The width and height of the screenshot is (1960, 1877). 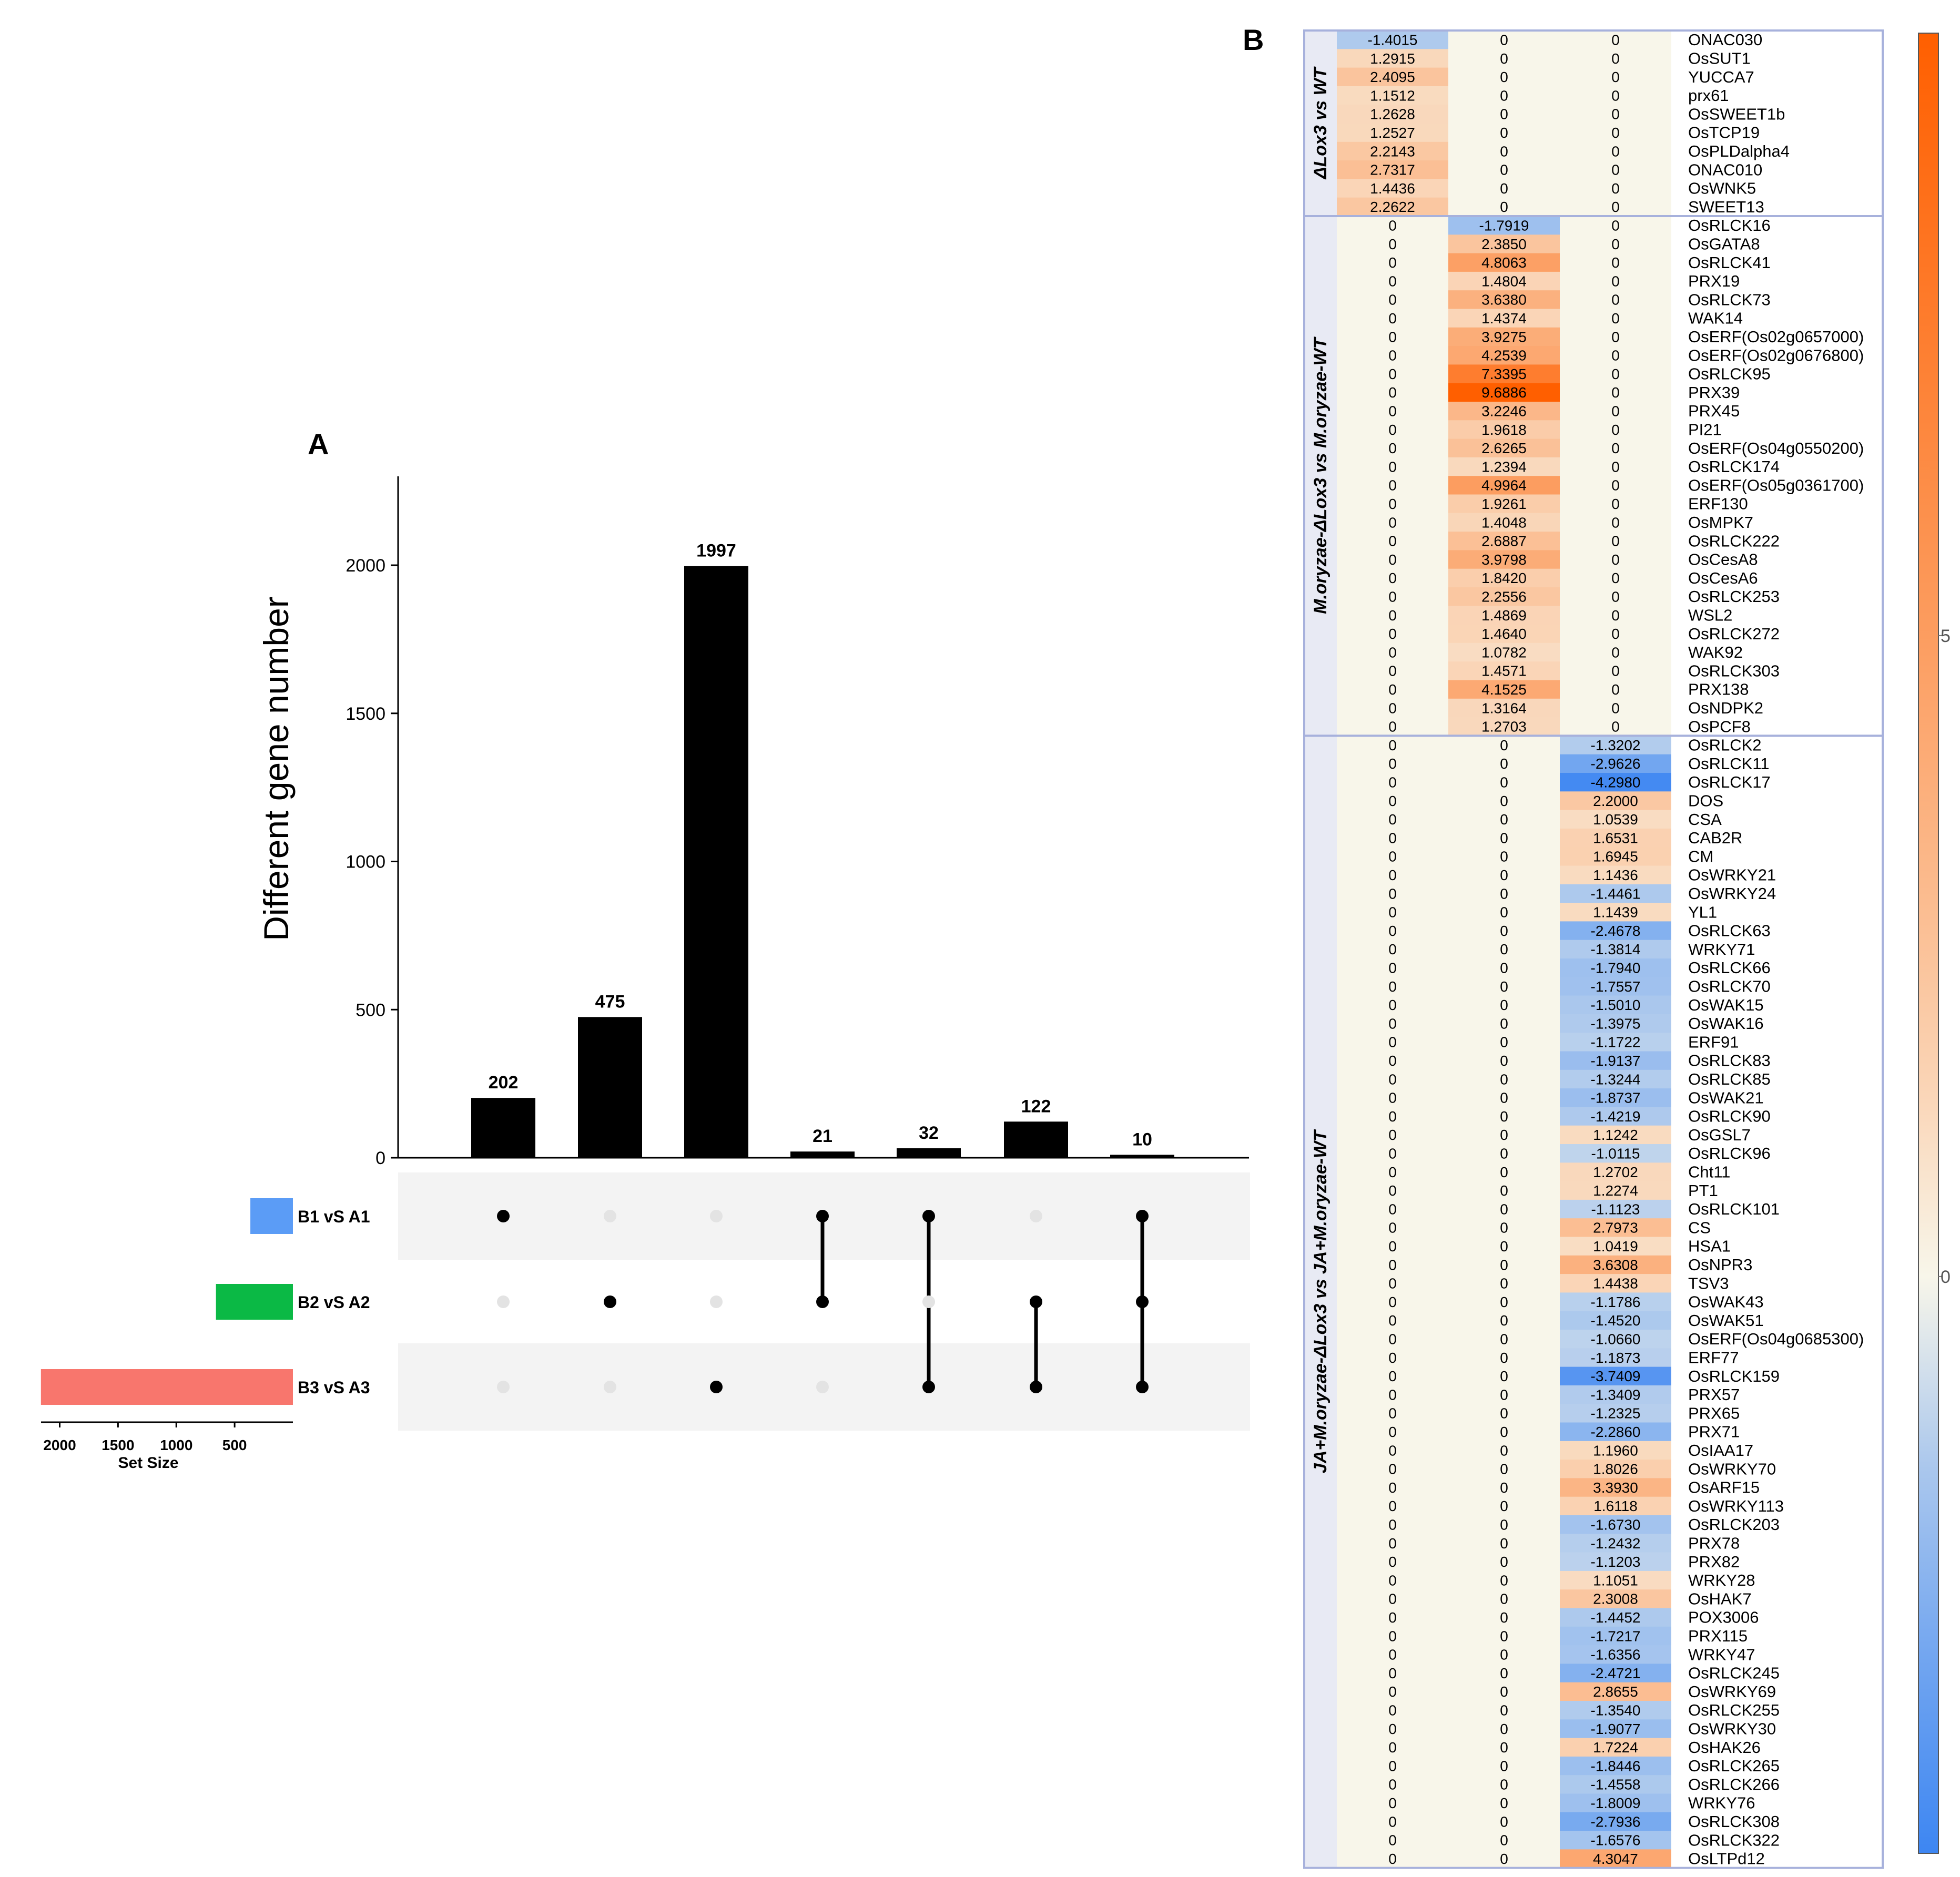 I want to click on heatmap-cell-value: 1.8026, so click(x=1615, y=1469).